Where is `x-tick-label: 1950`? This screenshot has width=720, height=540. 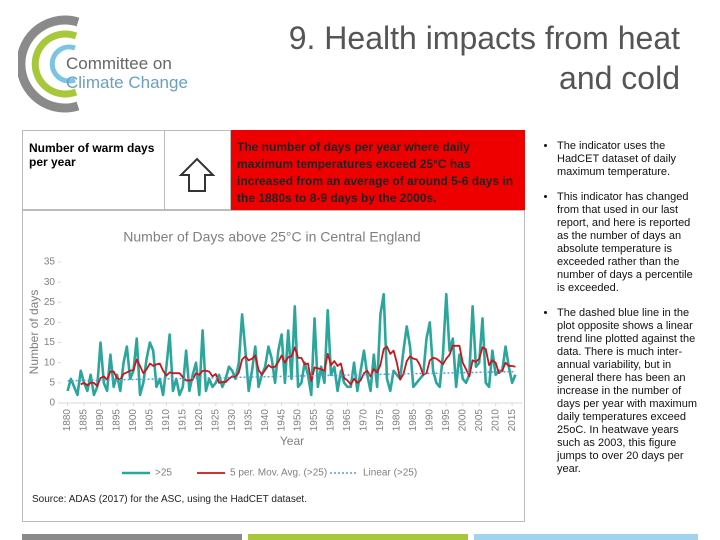 x-tick-label: 1950 is located at coordinates (298, 420).